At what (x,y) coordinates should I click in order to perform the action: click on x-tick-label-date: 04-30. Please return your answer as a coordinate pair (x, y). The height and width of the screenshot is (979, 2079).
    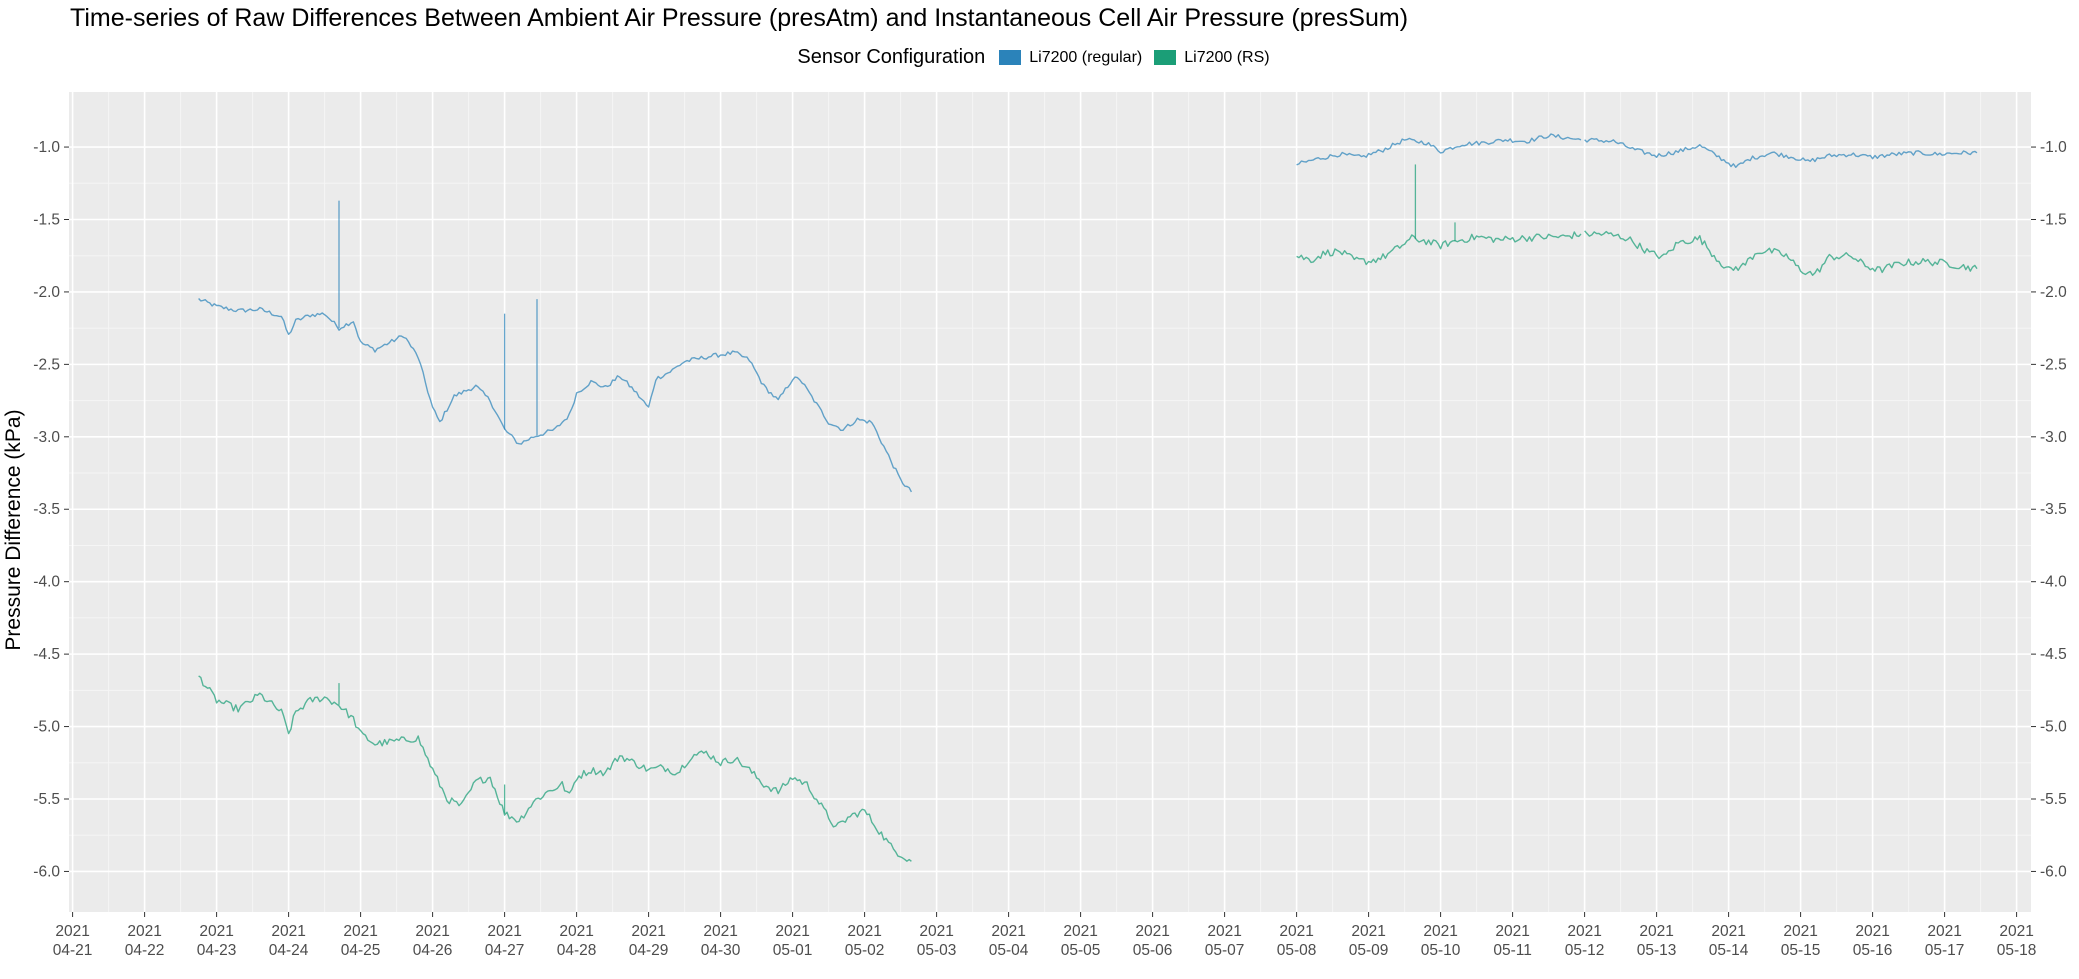
    Looking at the image, I should click on (721, 950).